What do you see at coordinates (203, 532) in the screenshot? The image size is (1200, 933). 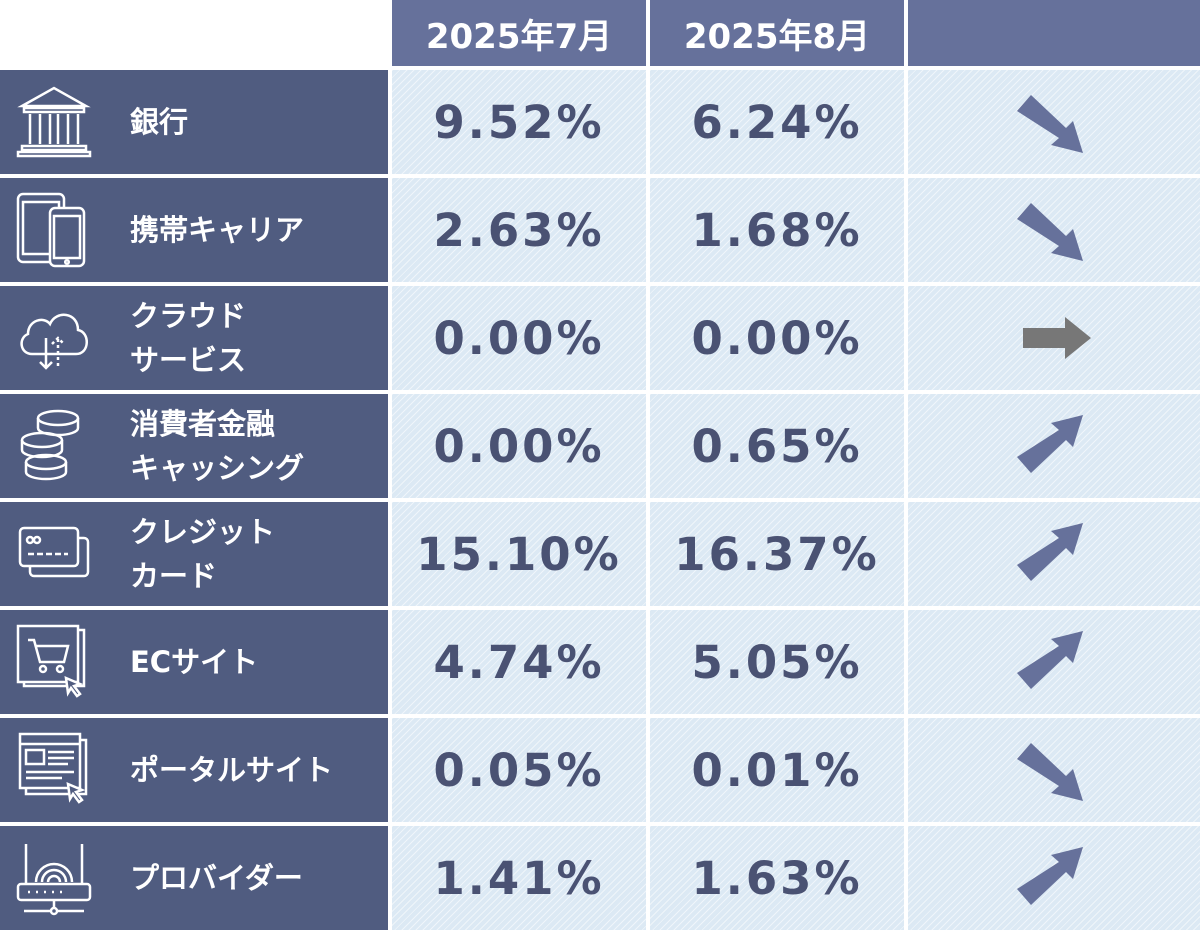 I see `label-line: クレジット` at bounding box center [203, 532].